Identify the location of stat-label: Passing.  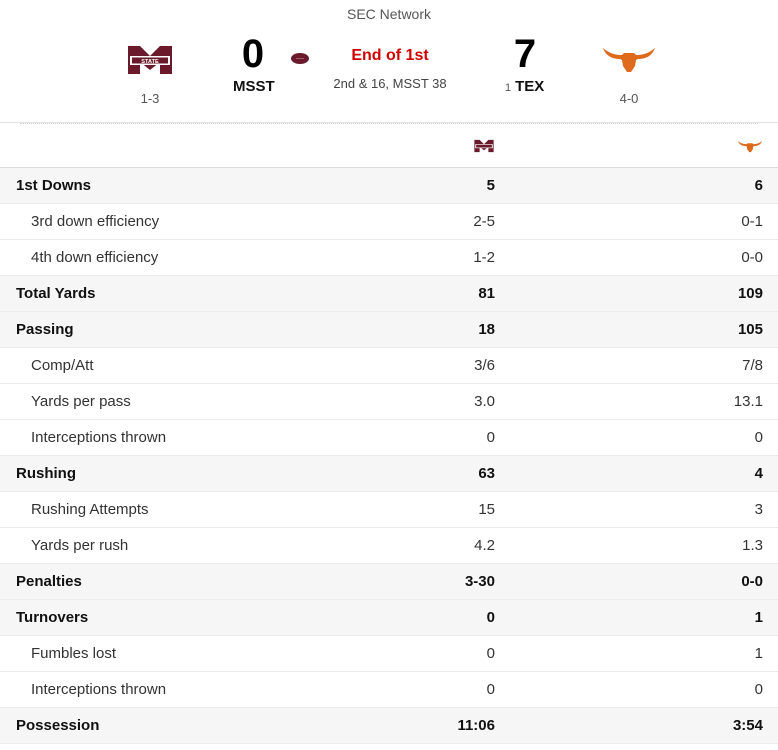
(187, 329).